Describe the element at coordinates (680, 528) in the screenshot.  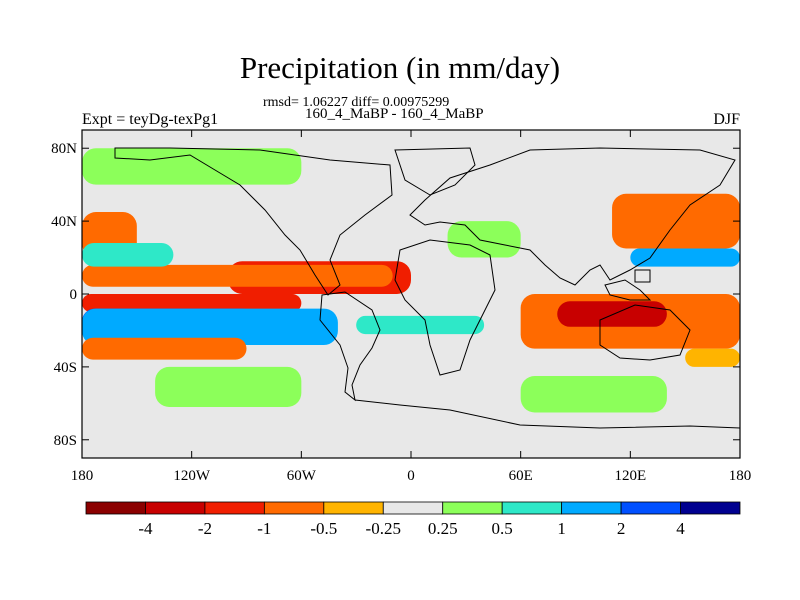
I see `colorbar-label-10: 4` at that location.